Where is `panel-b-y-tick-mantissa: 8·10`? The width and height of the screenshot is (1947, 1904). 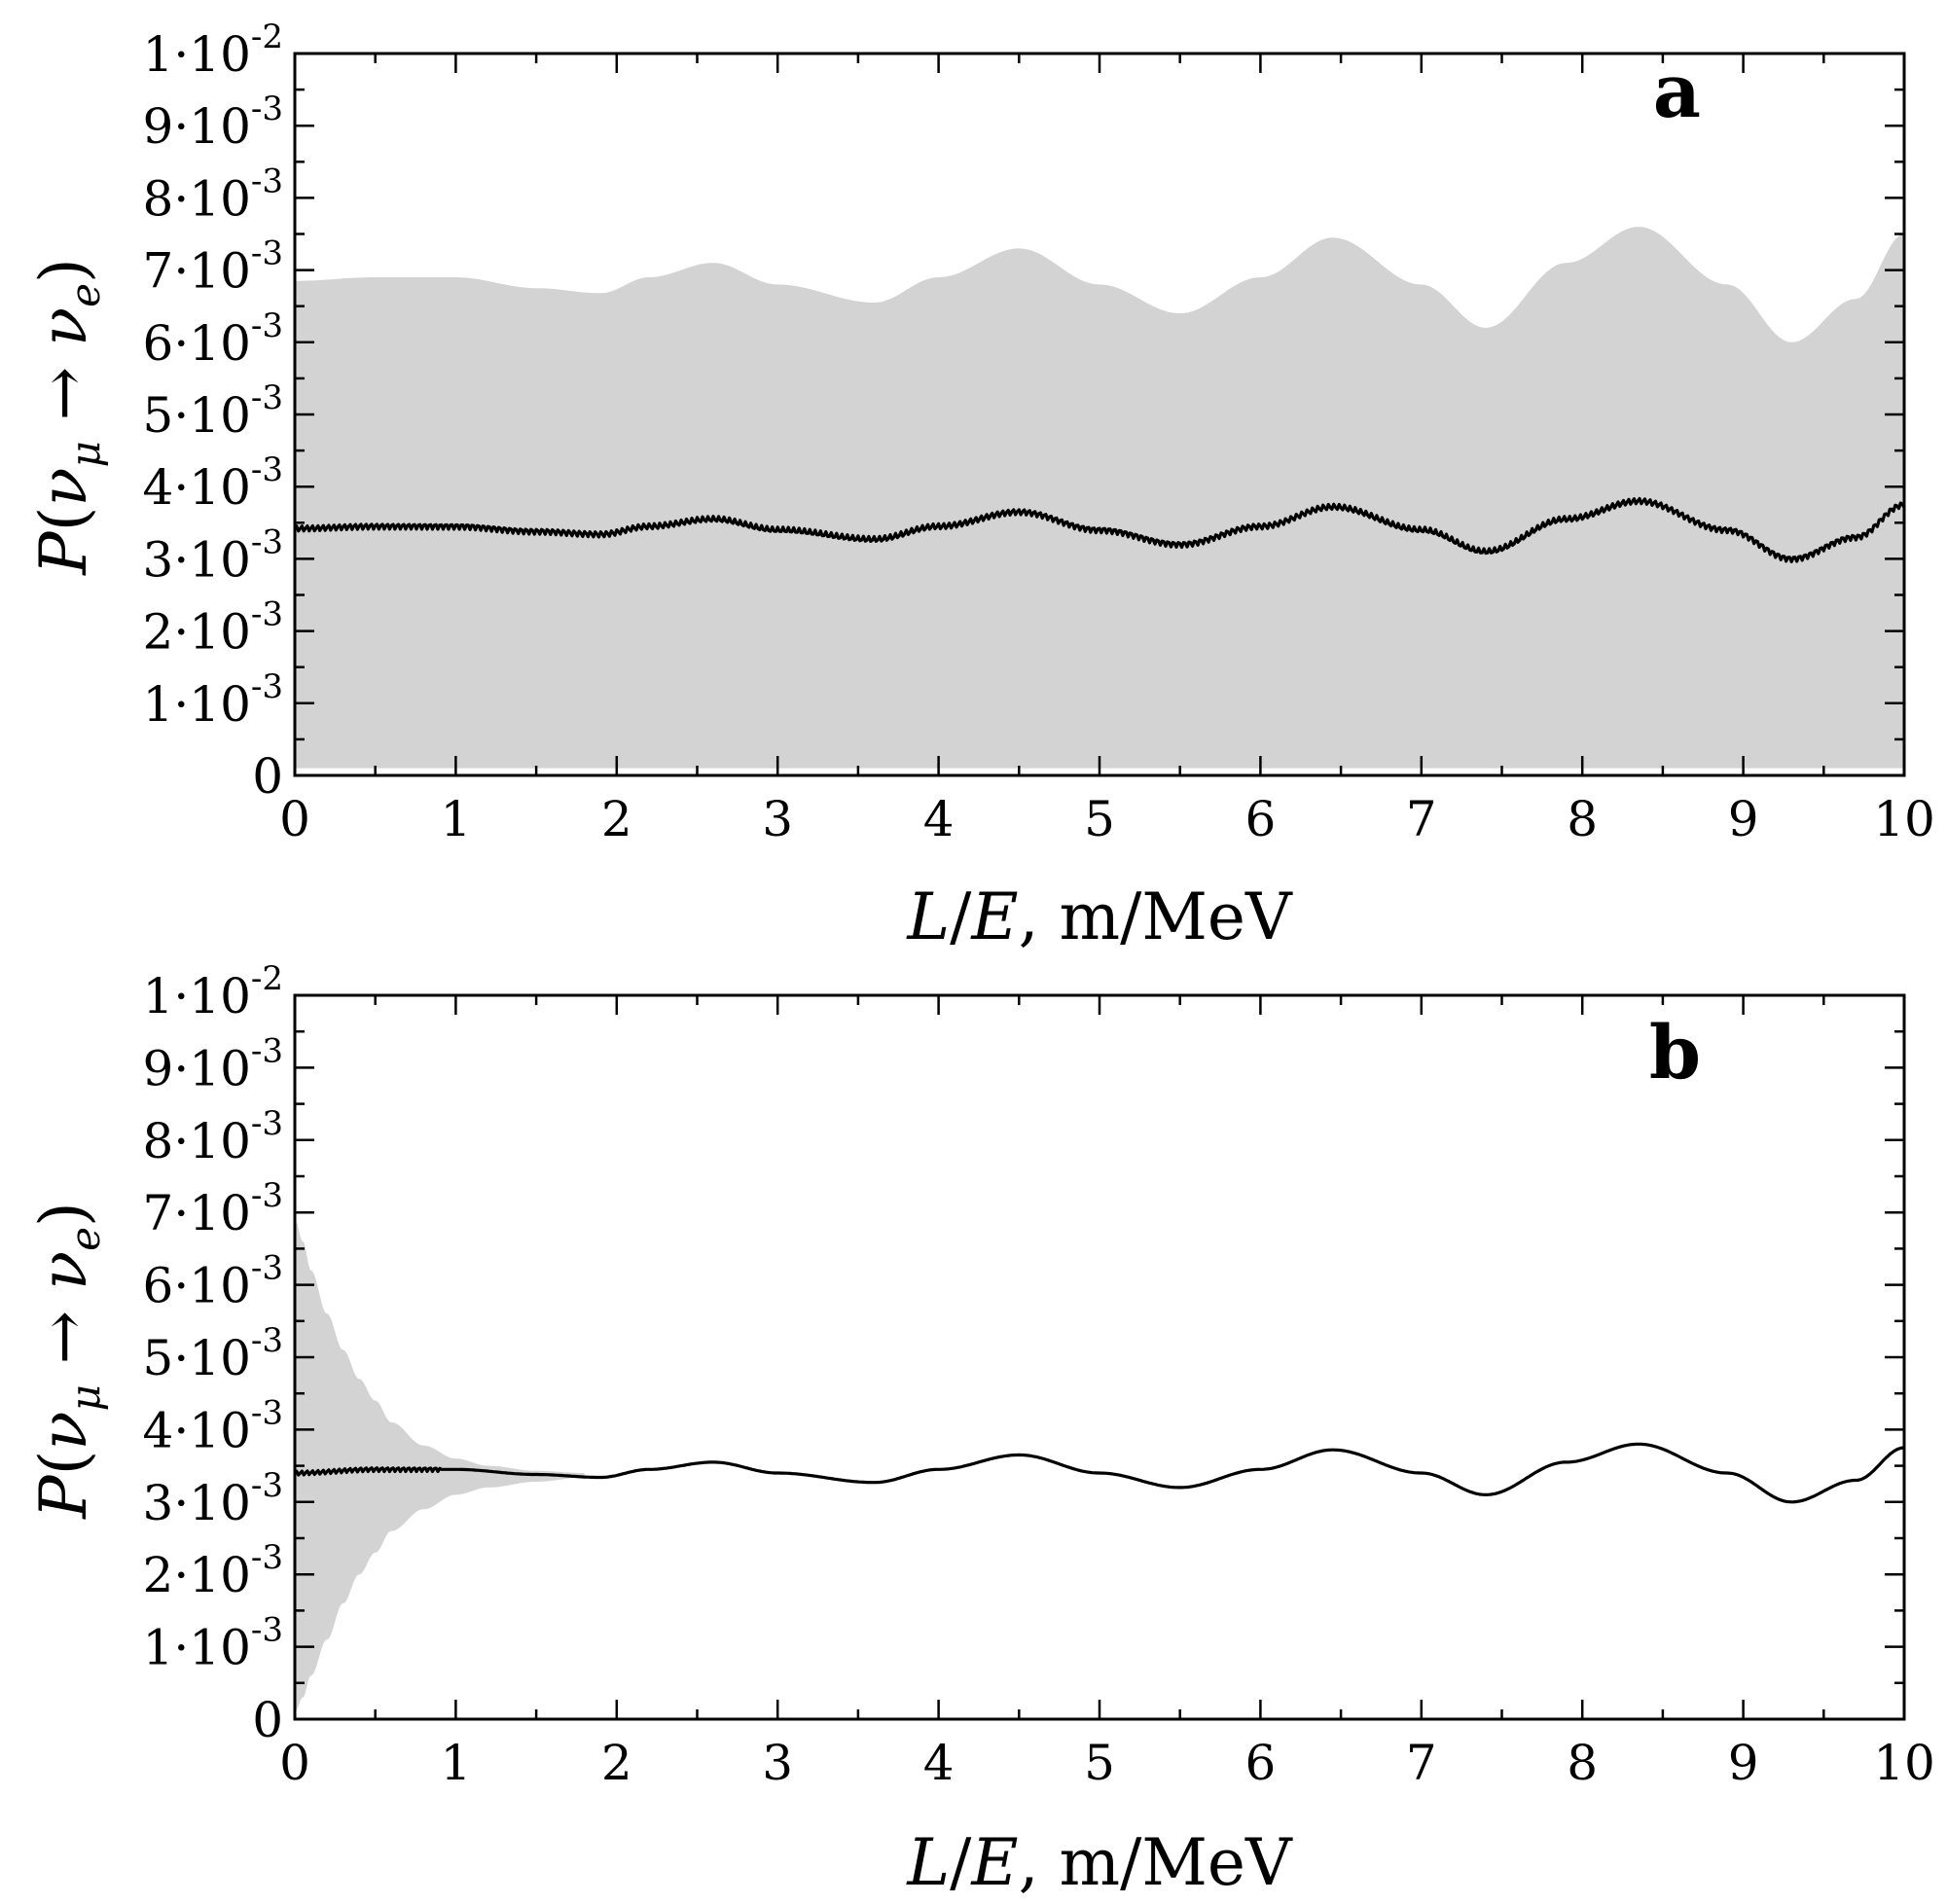 panel-b-y-tick-mantissa: 8·10 is located at coordinates (197, 1141).